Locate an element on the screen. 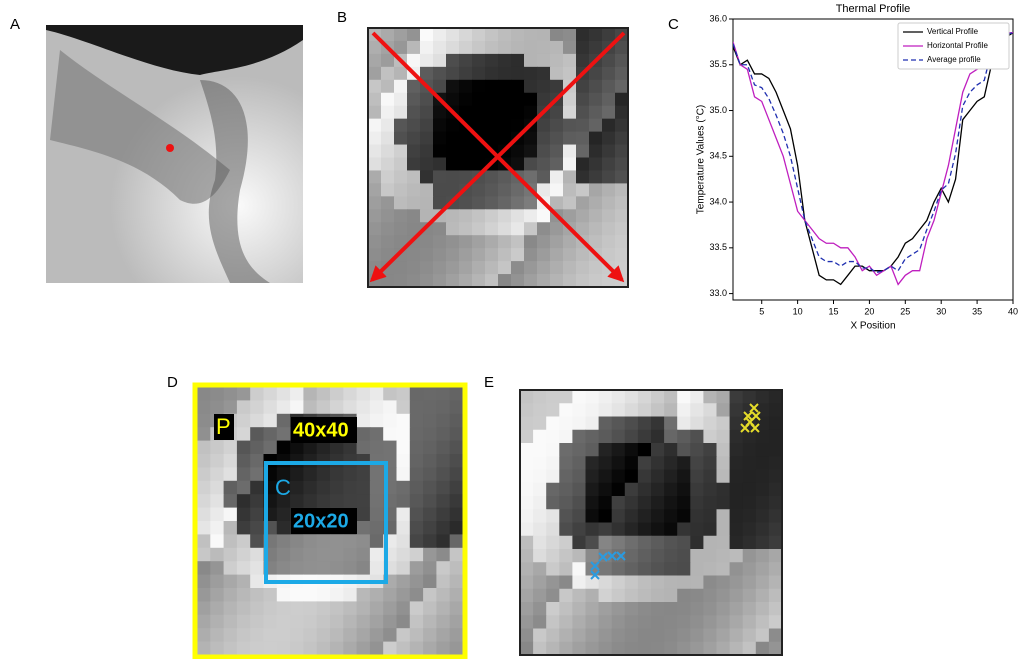 The image size is (1021, 664). legend-box is located at coordinates (953, 46).